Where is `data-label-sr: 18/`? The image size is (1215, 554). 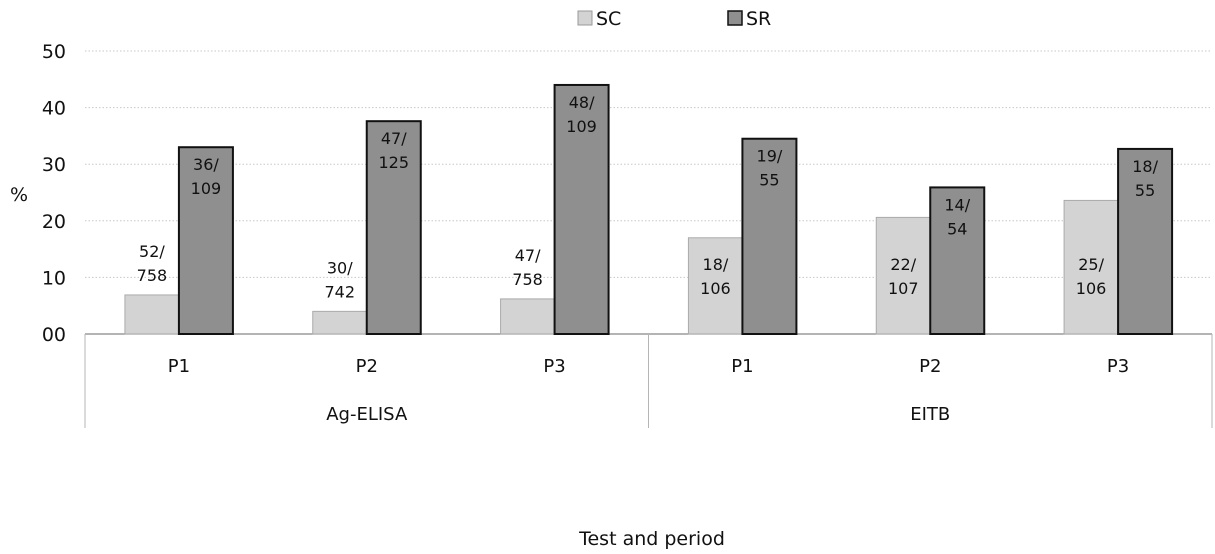
data-label-sr: 18/ is located at coordinates (1145, 166).